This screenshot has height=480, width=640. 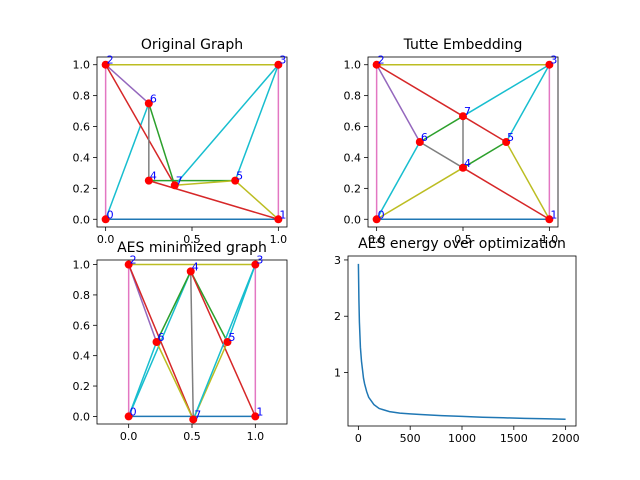 I want to click on chart-title: AES energy over optimization, so click(x=462, y=244).